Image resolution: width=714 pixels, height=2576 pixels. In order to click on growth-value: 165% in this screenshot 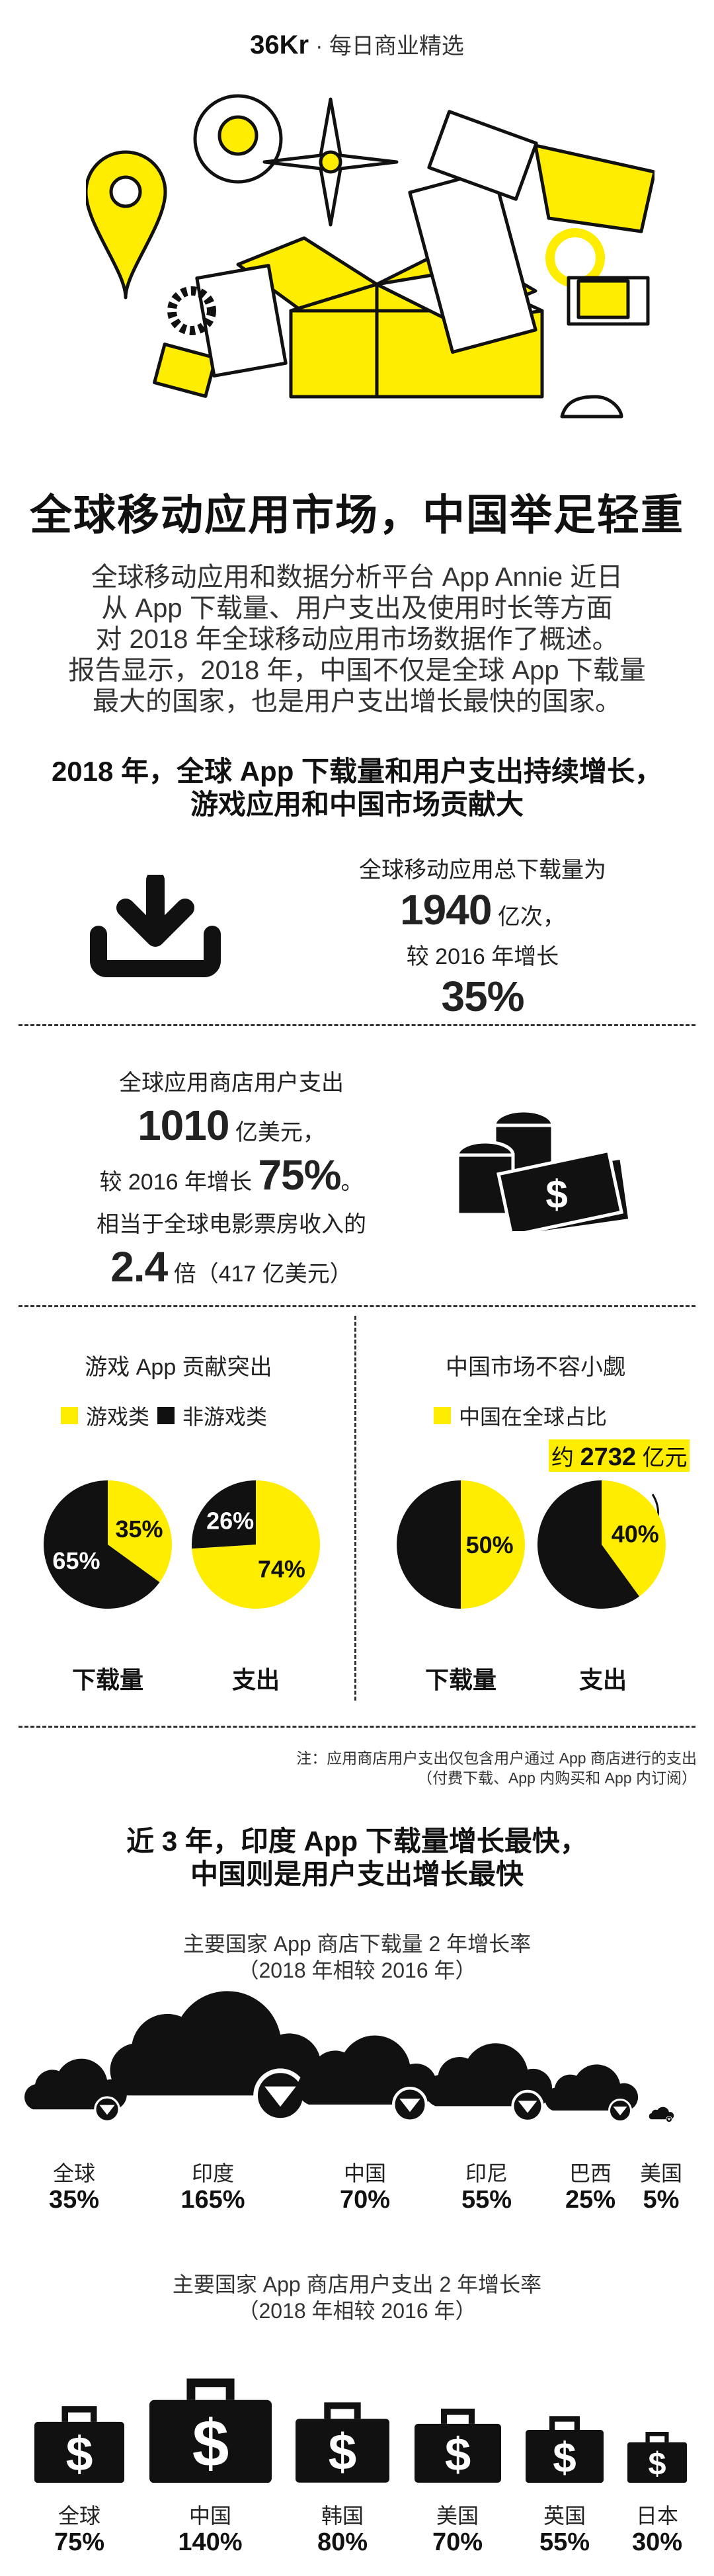, I will do `click(212, 2200)`.